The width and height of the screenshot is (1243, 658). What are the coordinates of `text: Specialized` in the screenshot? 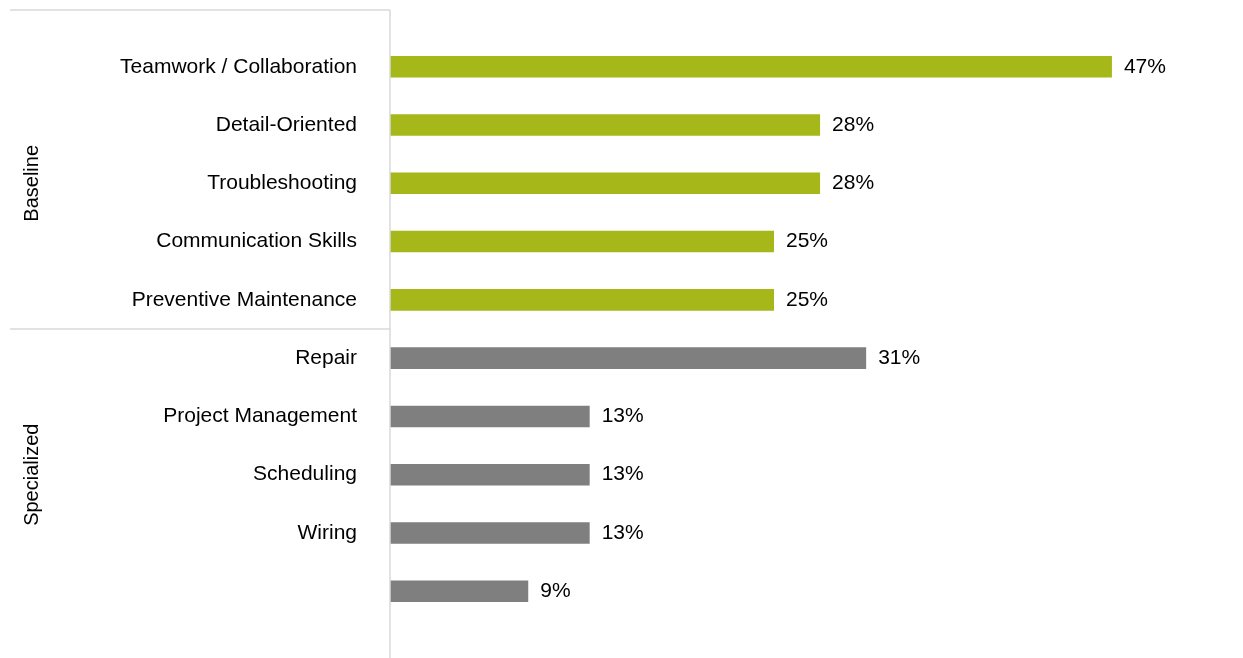 It's located at (30, 474).